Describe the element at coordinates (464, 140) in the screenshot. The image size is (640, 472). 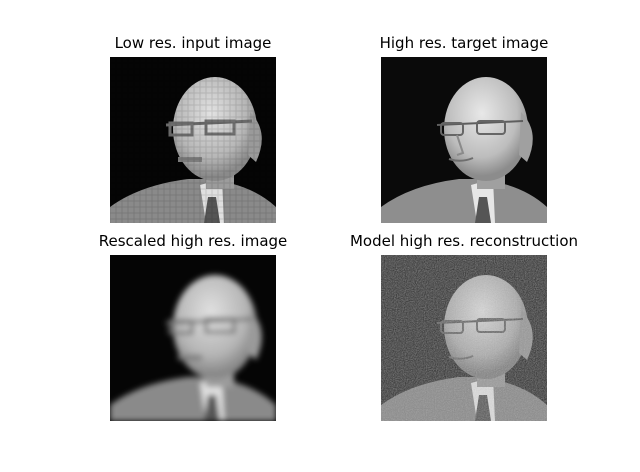
I see `high-res-target-image` at that location.